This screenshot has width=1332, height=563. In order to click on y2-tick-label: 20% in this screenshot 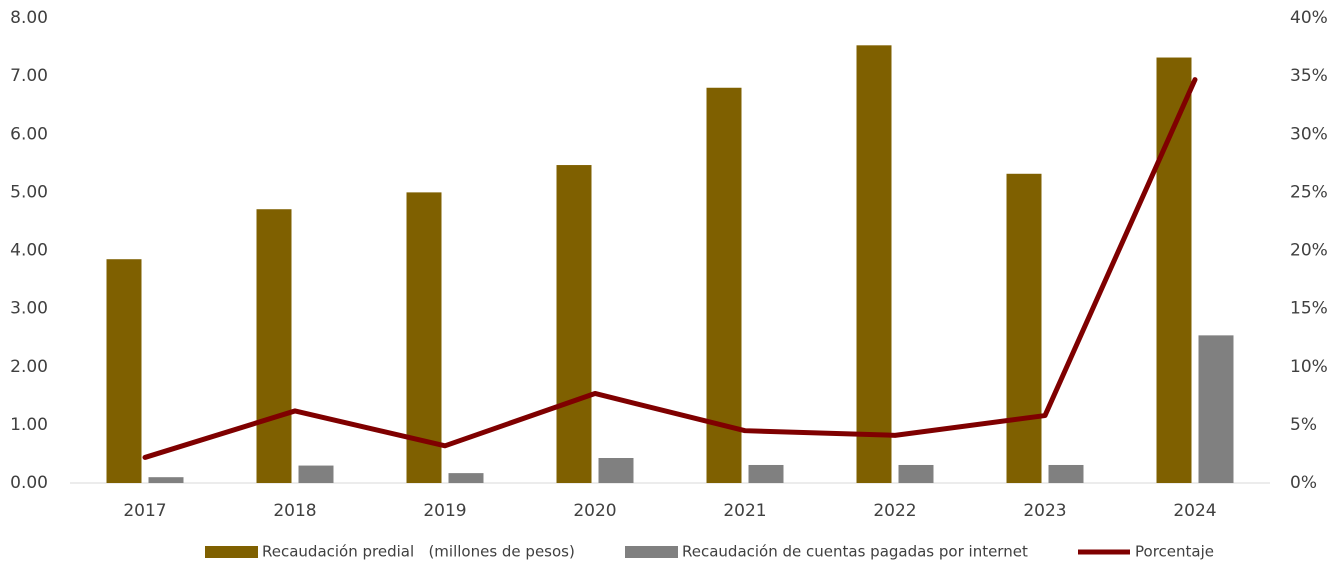, I will do `click(1309, 251)`.